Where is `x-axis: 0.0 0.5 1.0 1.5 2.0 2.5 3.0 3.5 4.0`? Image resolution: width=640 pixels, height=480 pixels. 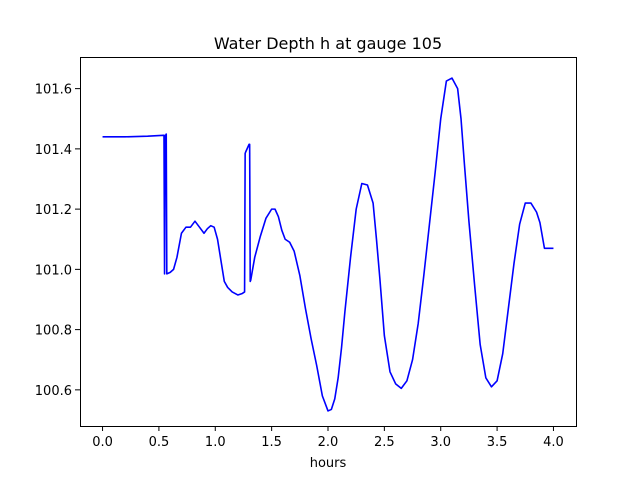 x-axis: 0.0 0.5 1.0 1.5 2.0 2.5 3.0 3.5 4.0 is located at coordinates (328, 438).